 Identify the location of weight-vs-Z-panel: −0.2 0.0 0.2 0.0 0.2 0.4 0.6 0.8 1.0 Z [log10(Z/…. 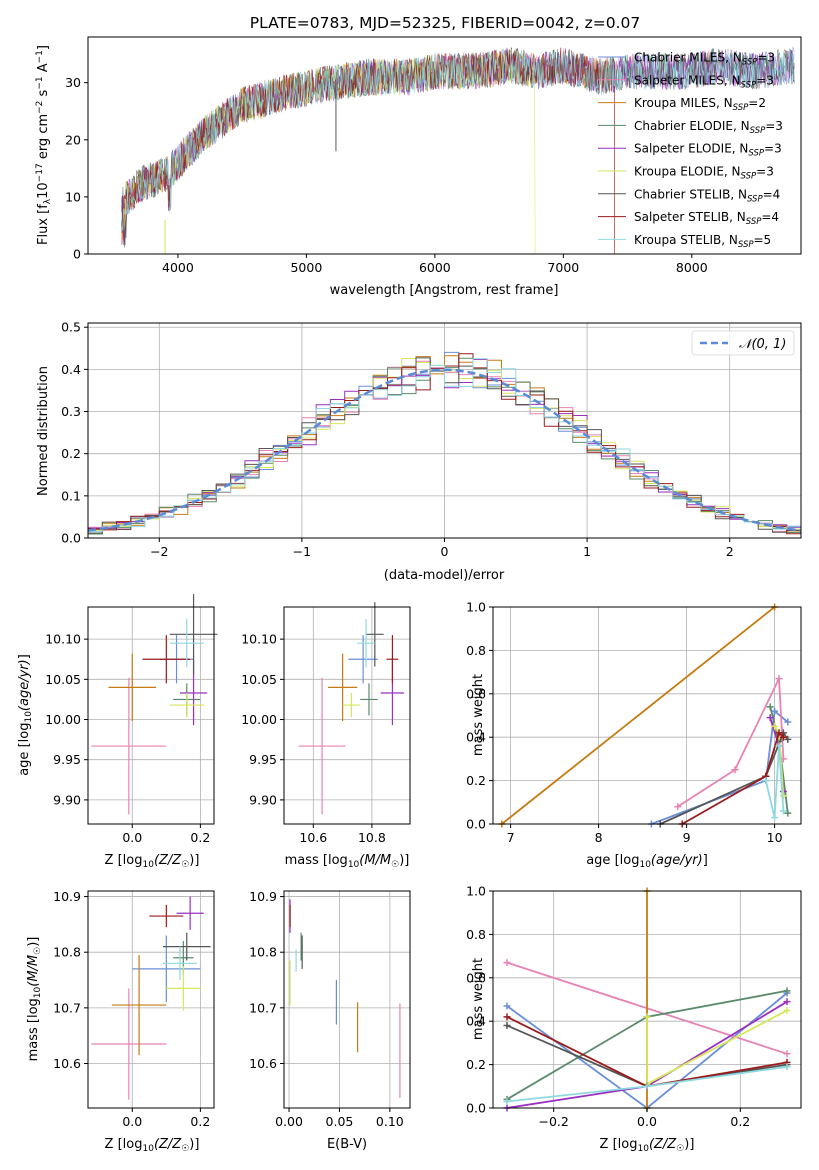
(634, 1019).